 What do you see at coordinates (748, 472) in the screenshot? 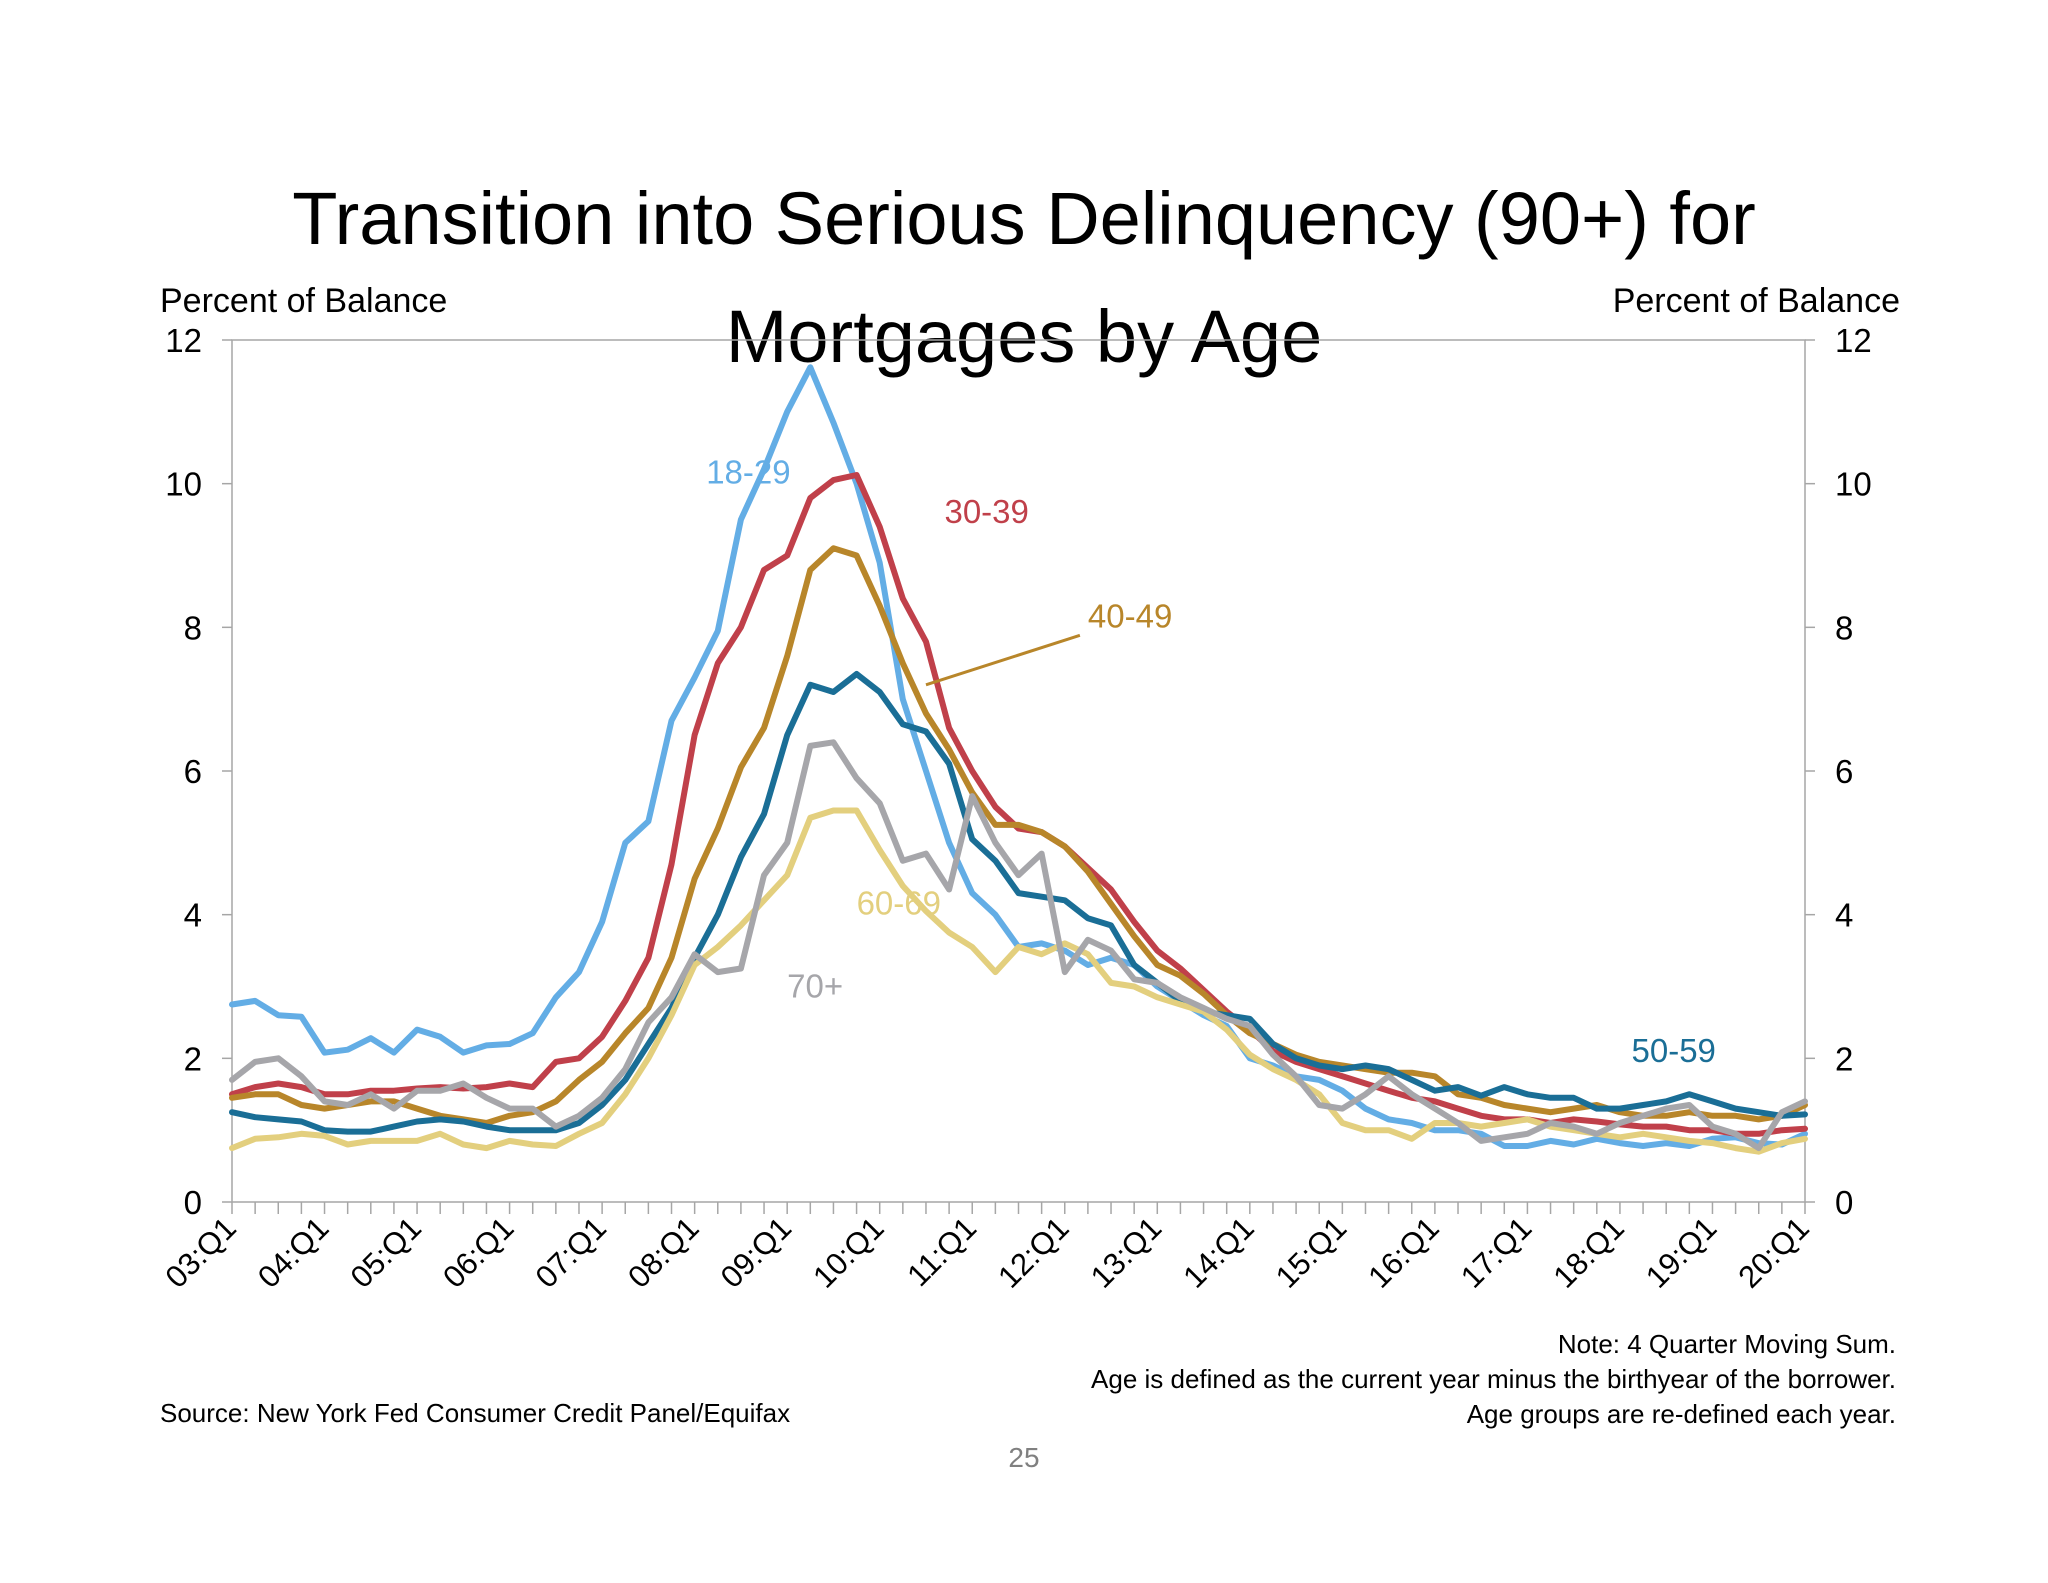
I see `series-label-18-29: 18-29` at bounding box center [748, 472].